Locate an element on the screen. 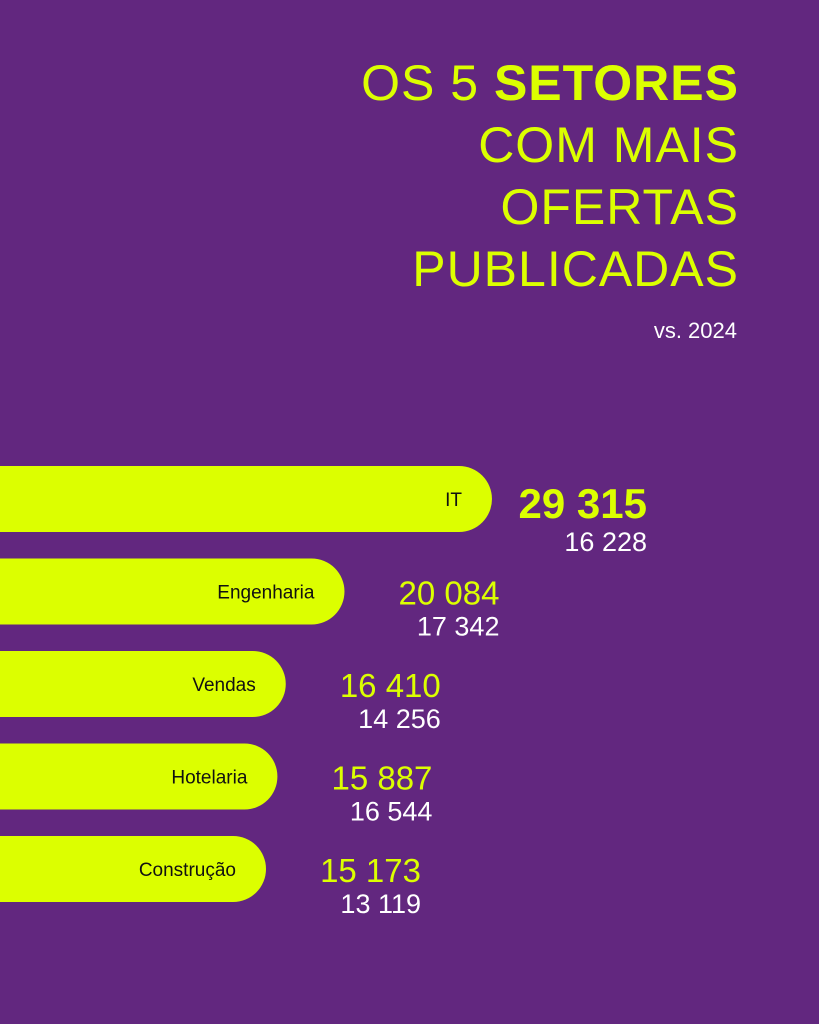 This screenshot has height=1024, width=819. current-value-label-4: 15 173 is located at coordinates (370, 870).